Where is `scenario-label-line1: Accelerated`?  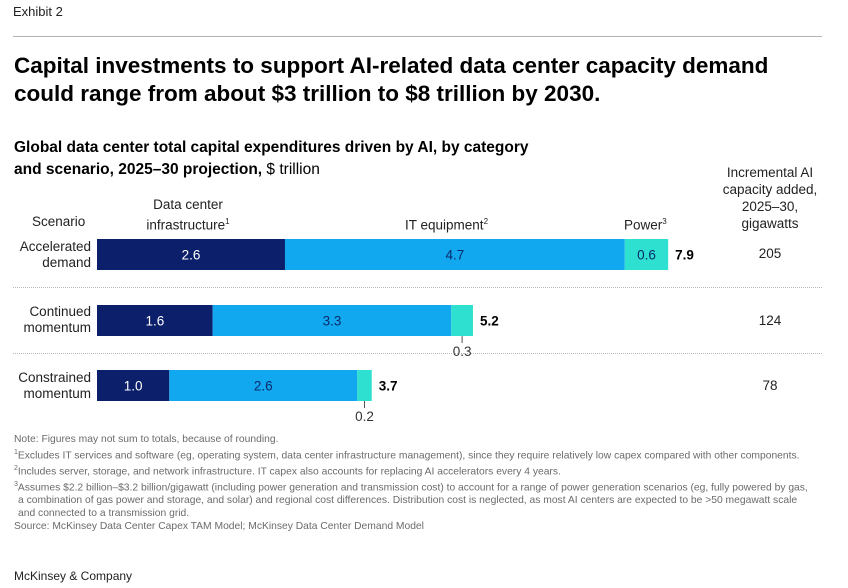 scenario-label-line1: Accelerated is located at coordinates (55, 246).